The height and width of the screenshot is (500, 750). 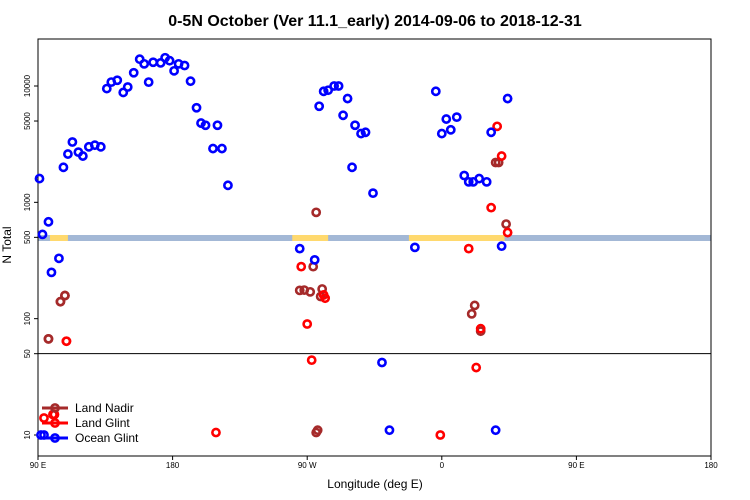 What do you see at coordinates (38, 465) in the screenshot?
I see `x-tick-label: 90 E` at bounding box center [38, 465].